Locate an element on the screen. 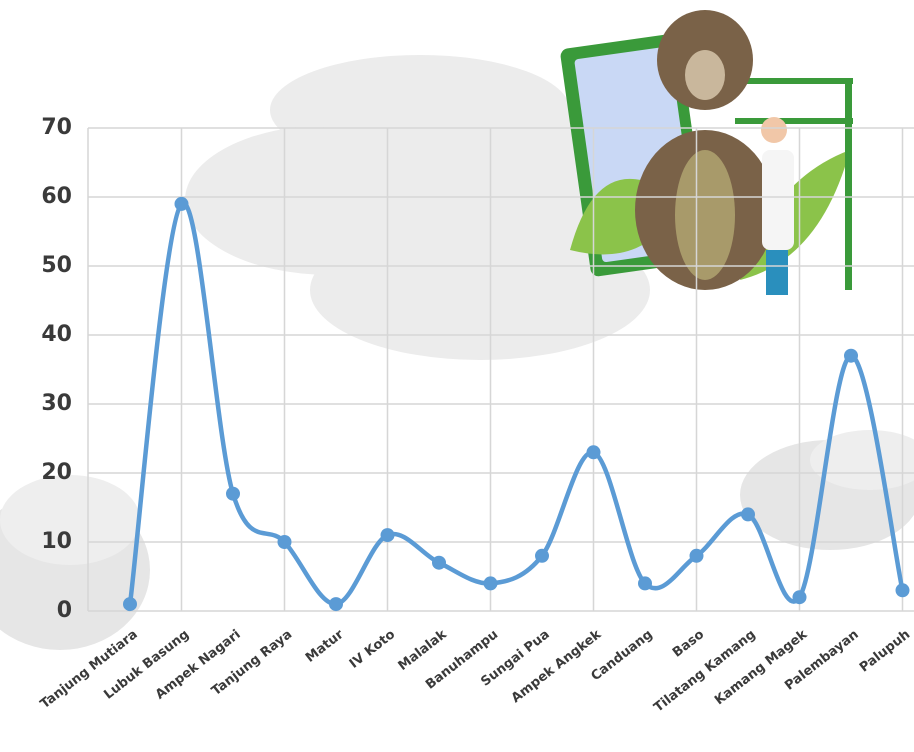 This screenshot has width=914, height=752. x-tick-label: Kamang Magek is located at coordinates (761, 667).